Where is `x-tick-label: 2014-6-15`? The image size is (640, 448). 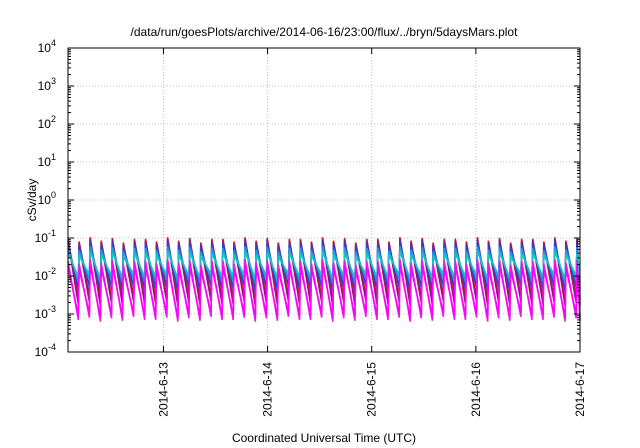
x-tick-label: 2014-6-15 is located at coordinates (372, 389).